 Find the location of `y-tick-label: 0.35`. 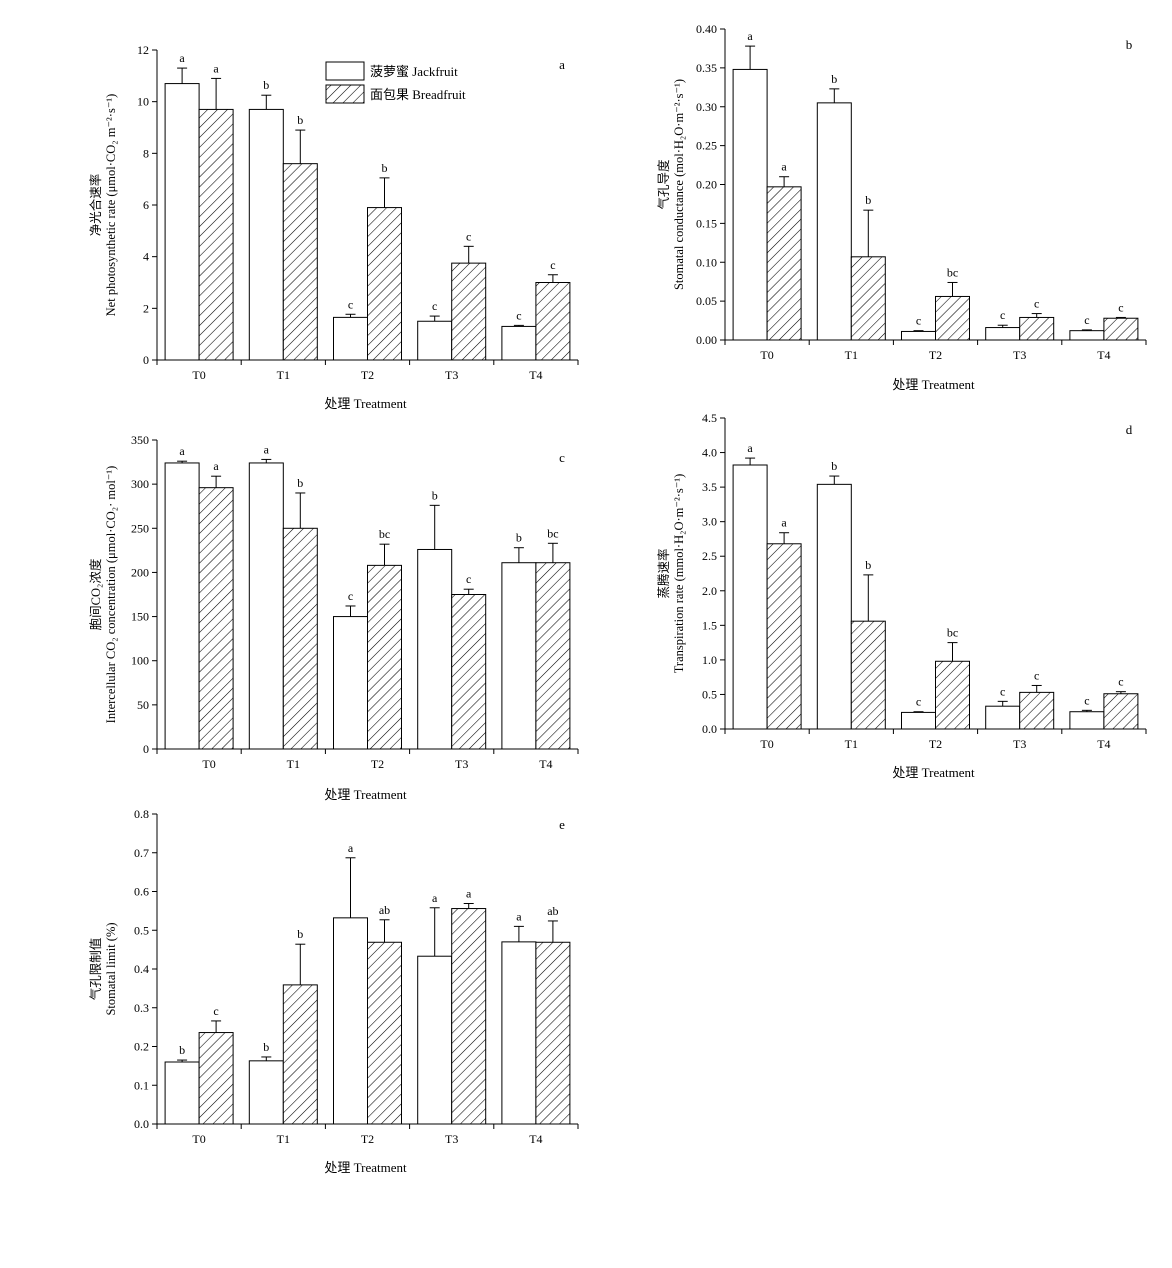

y-tick-label: 0.35 is located at coordinates (706, 68).